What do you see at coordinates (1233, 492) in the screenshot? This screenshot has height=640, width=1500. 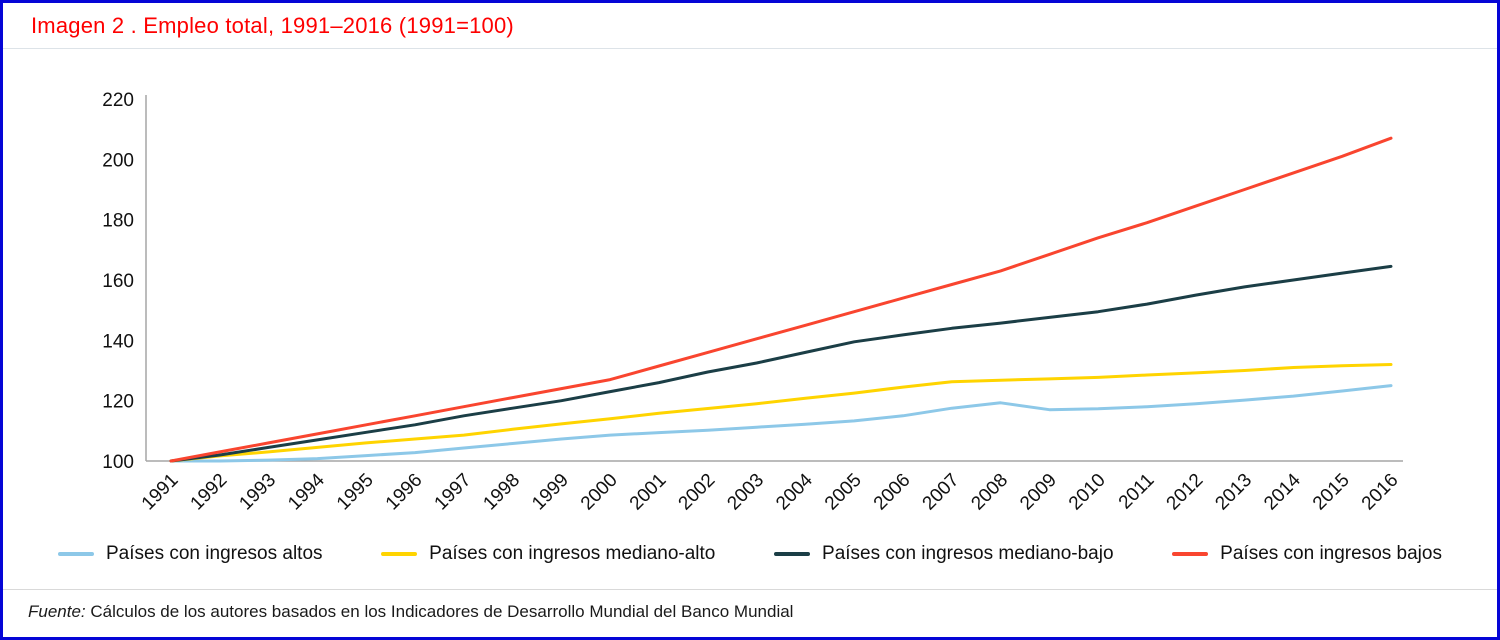 I see `x-tick-label: 2013` at bounding box center [1233, 492].